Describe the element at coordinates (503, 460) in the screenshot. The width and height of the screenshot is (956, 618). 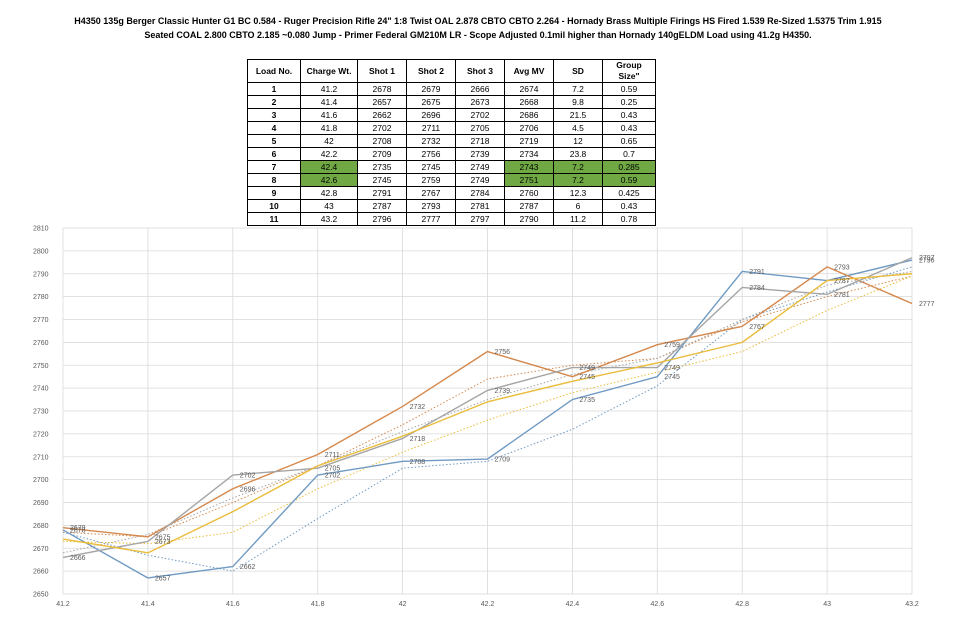
I see `data-label: 2709` at that location.